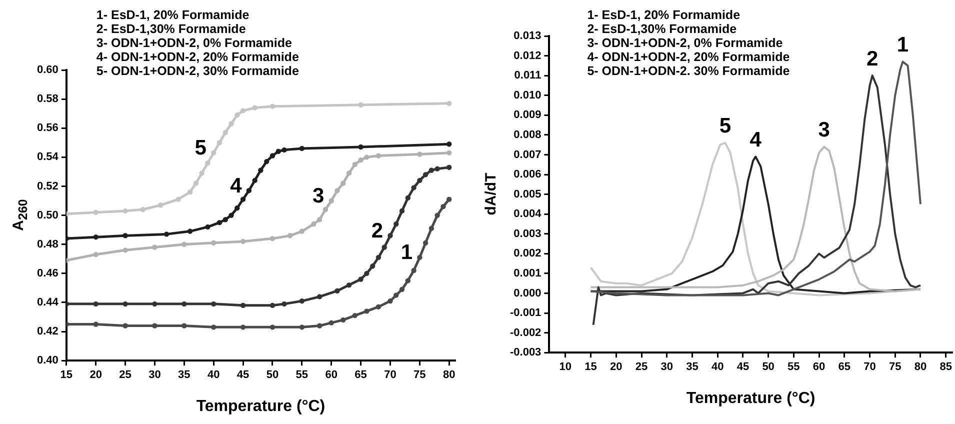  Describe the element at coordinates (692, 367) in the screenshot. I see `x-tick-label: 35` at that location.